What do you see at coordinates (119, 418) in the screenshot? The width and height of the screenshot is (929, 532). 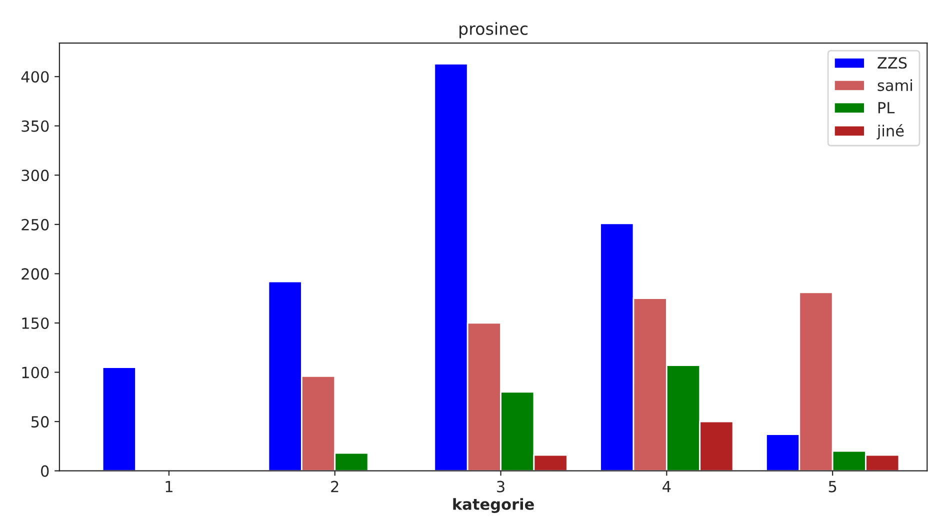 I see `bar` at bounding box center [119, 418].